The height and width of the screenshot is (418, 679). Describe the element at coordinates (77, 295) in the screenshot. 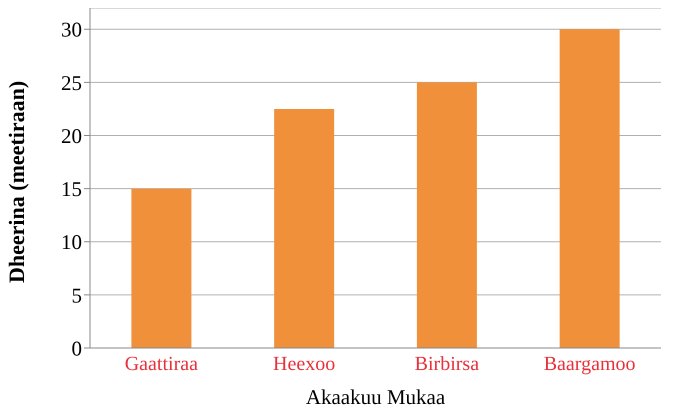

I see `y-tick-label: 5` at that location.